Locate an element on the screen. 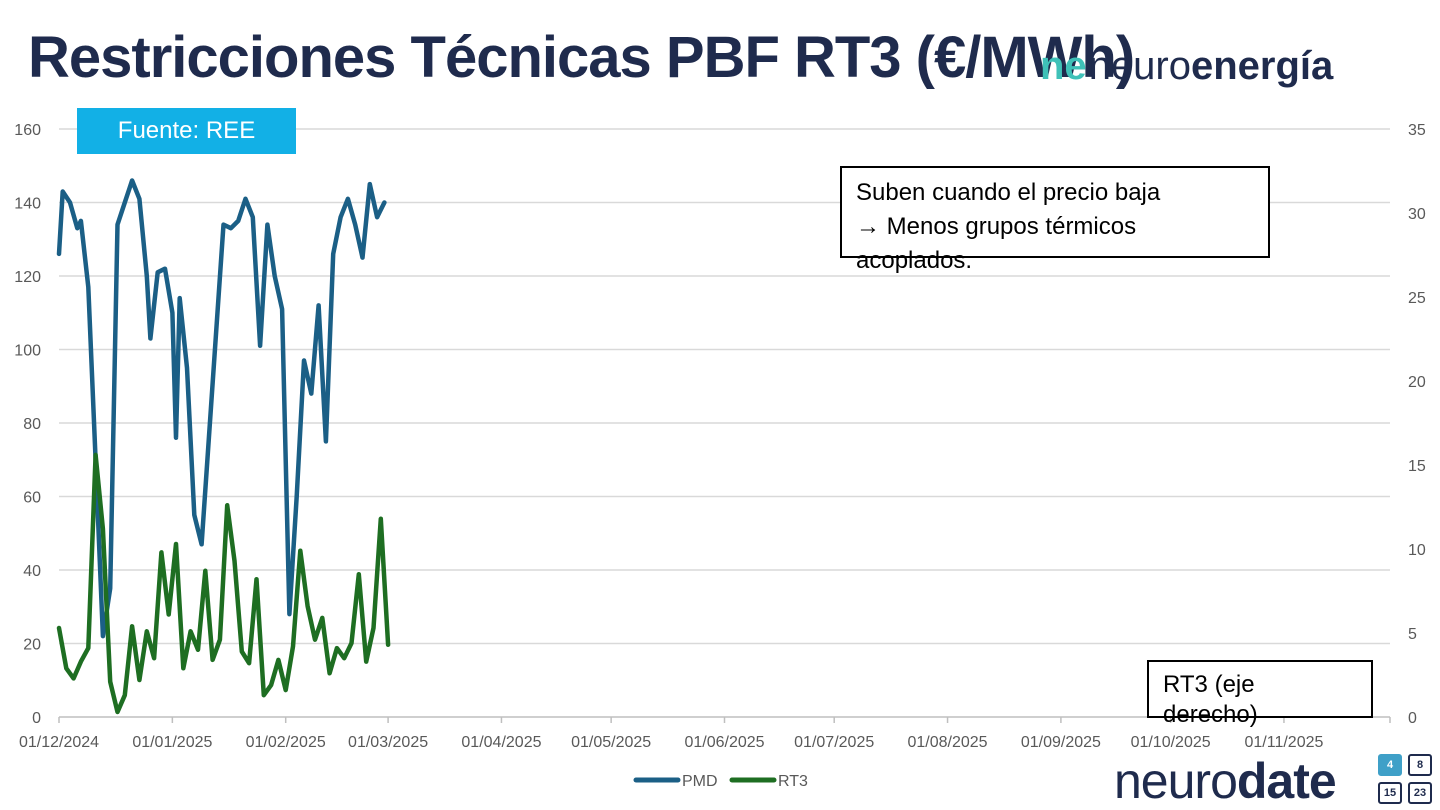 The width and height of the screenshot is (1440, 810). y-right-tick-label: 20 is located at coordinates (1417, 382).